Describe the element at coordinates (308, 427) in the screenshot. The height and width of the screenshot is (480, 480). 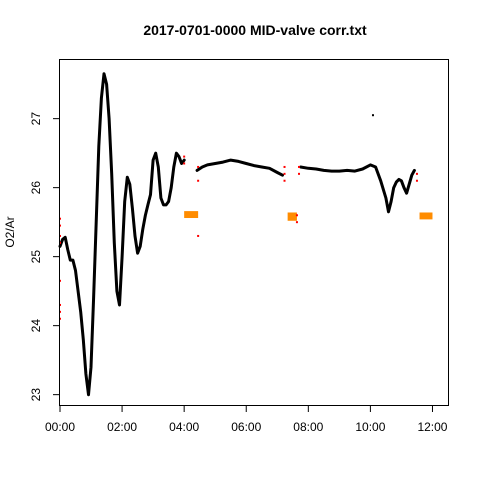
I see `x-tick-label: 08:00` at that location.